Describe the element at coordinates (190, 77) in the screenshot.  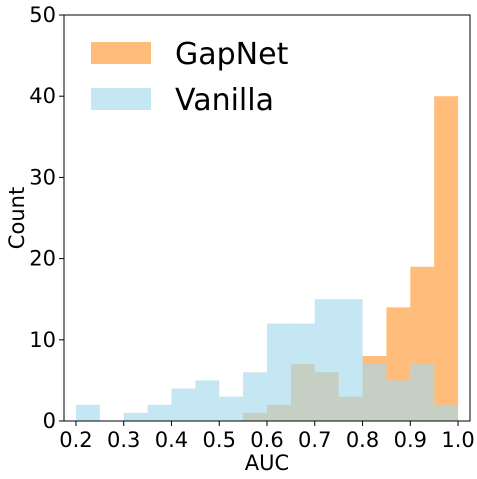
I see `legend: GapNet Vanilla` at that location.